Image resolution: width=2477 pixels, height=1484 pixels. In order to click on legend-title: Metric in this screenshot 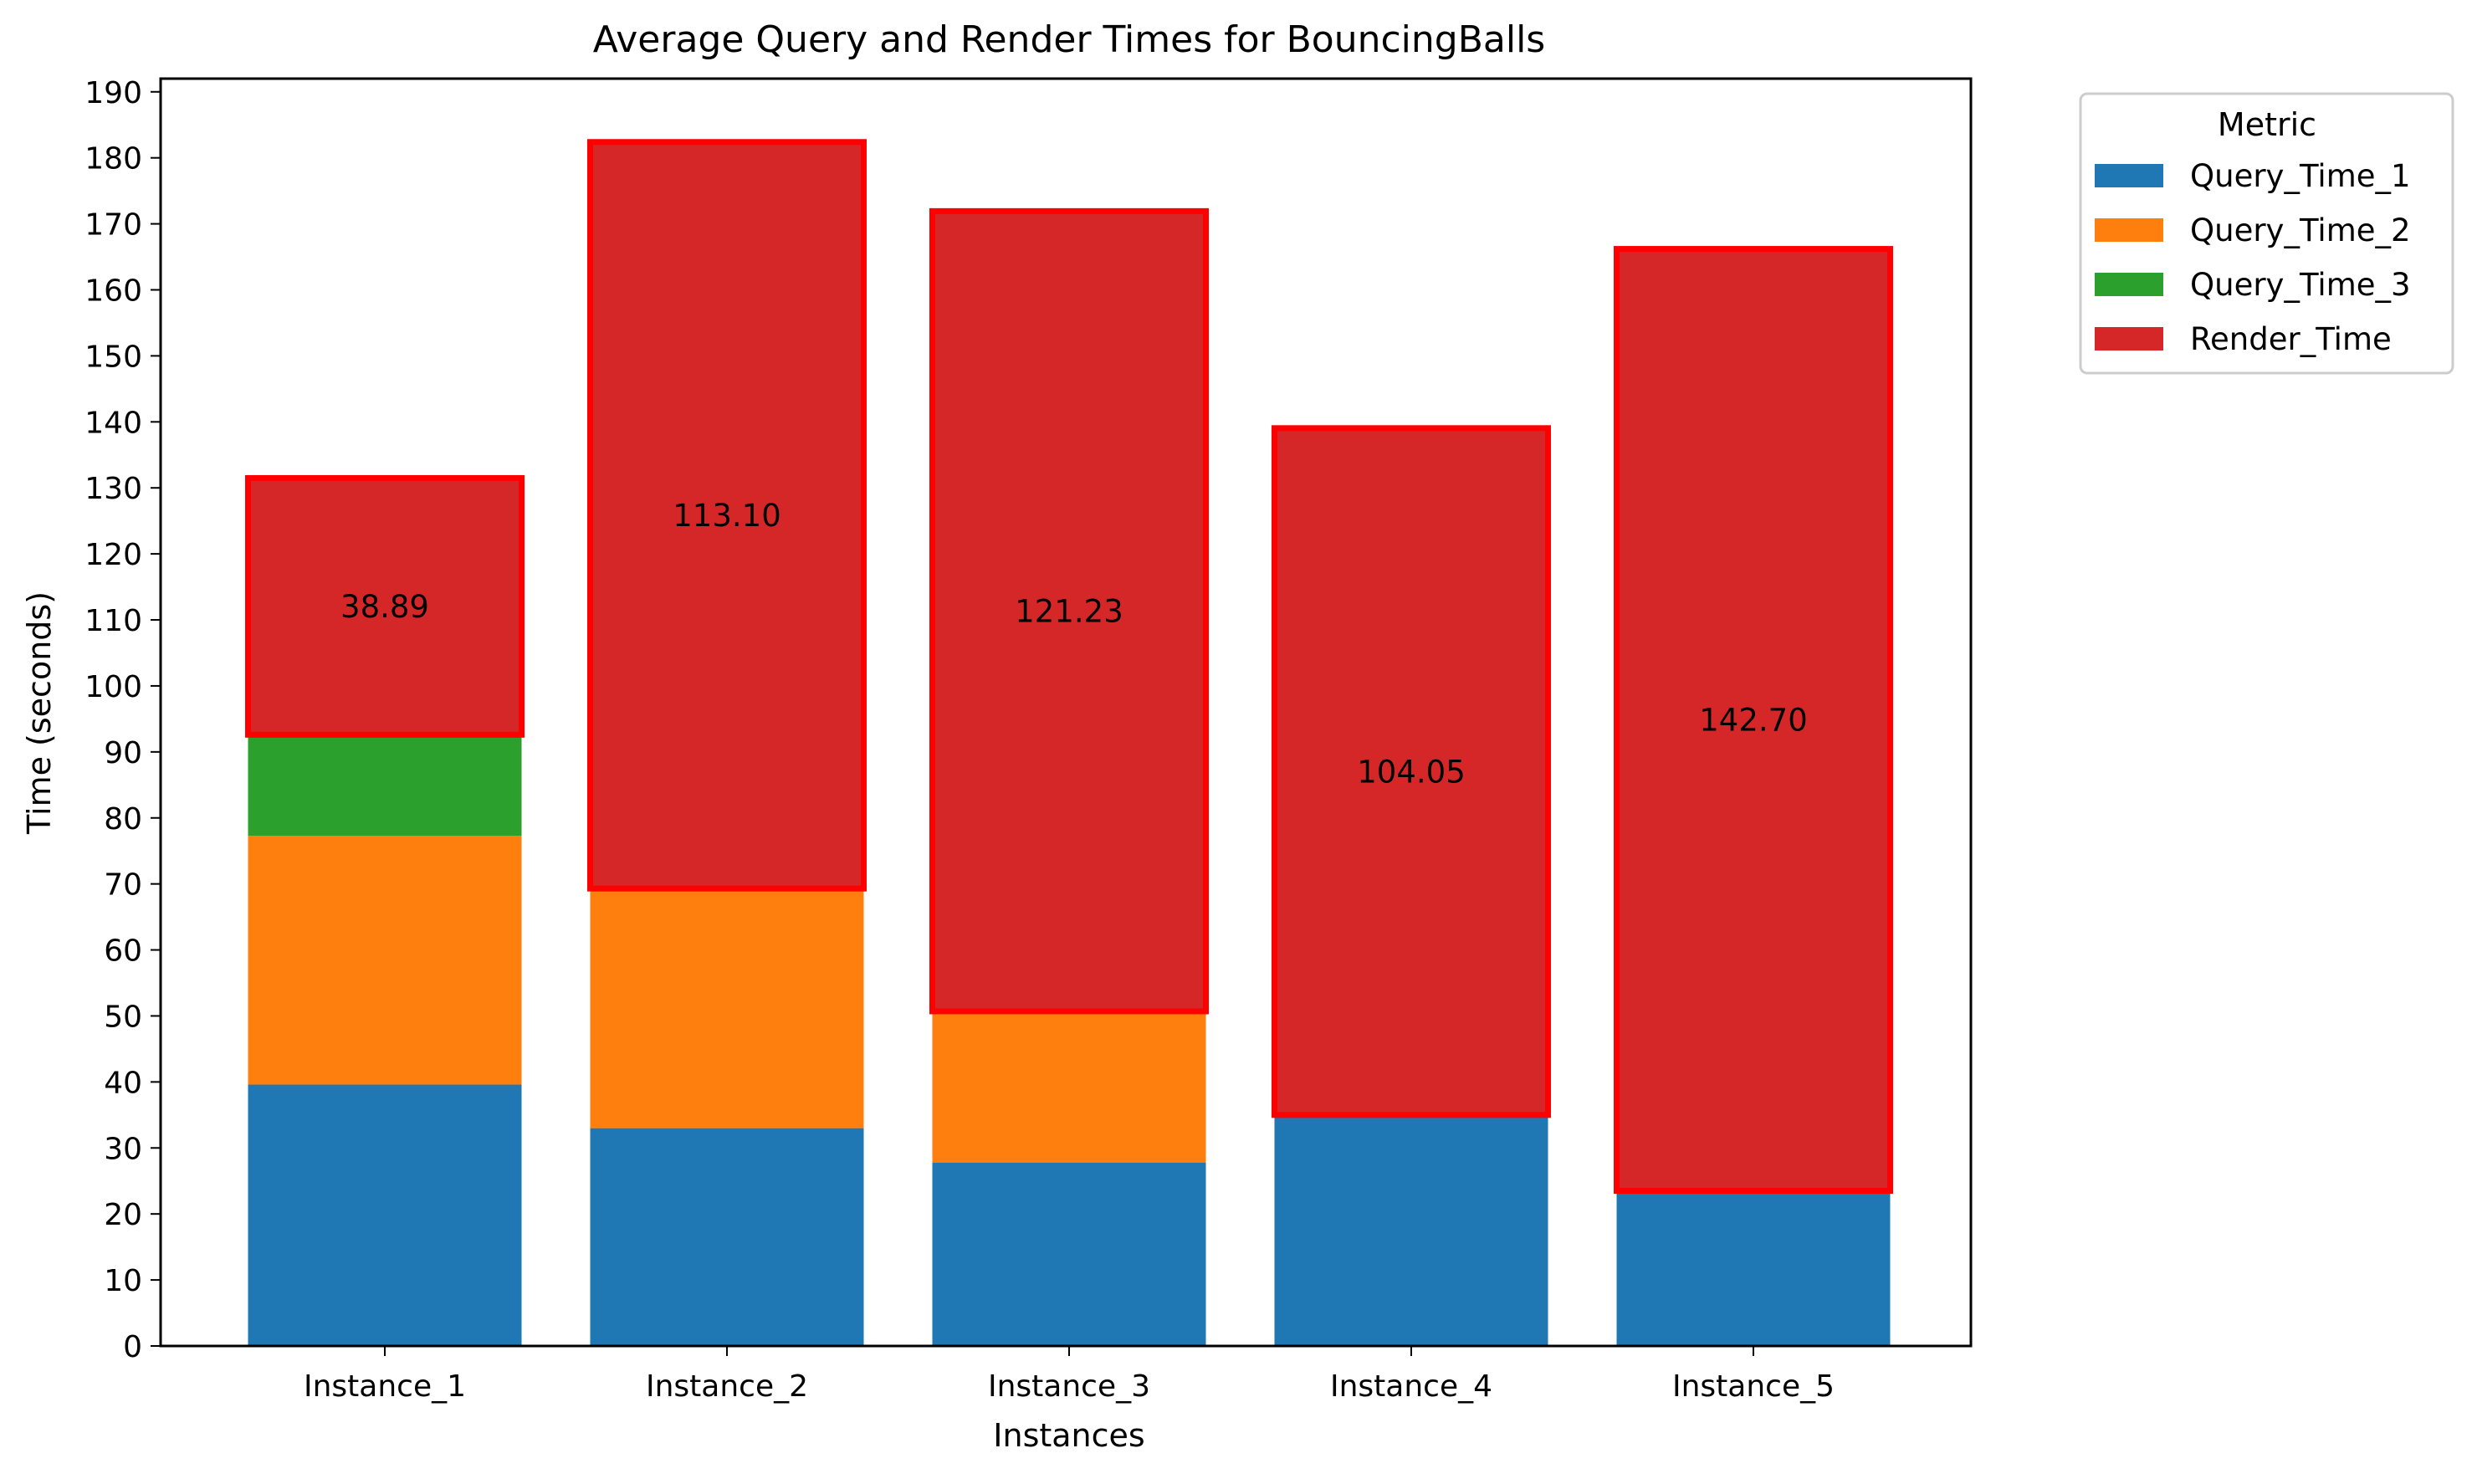, I will do `click(2267, 124)`.